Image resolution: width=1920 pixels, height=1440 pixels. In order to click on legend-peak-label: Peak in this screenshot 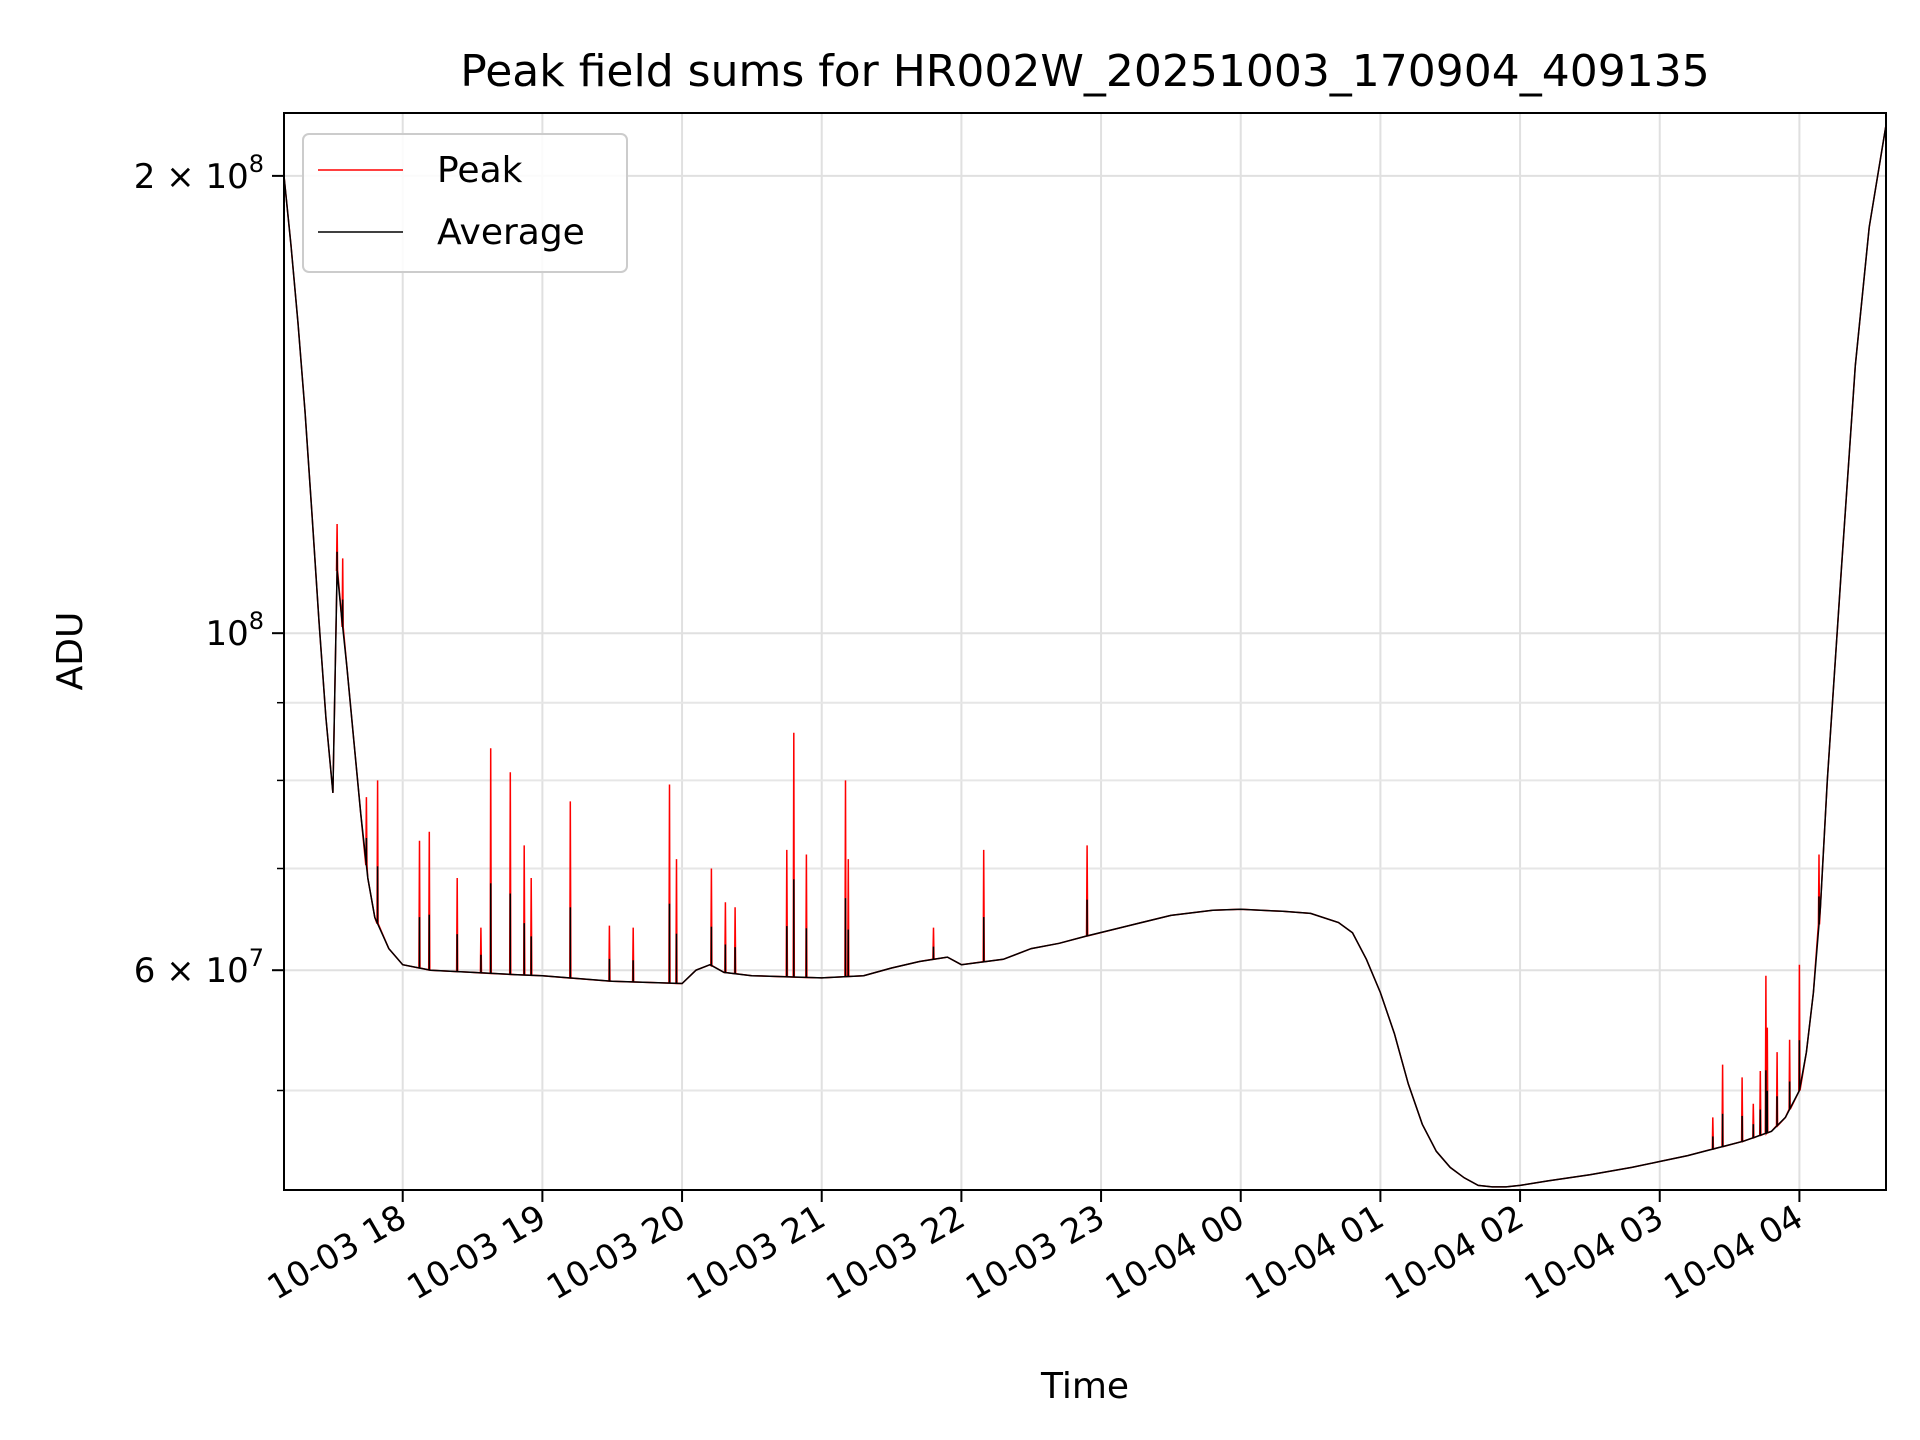, I will do `click(480, 170)`.